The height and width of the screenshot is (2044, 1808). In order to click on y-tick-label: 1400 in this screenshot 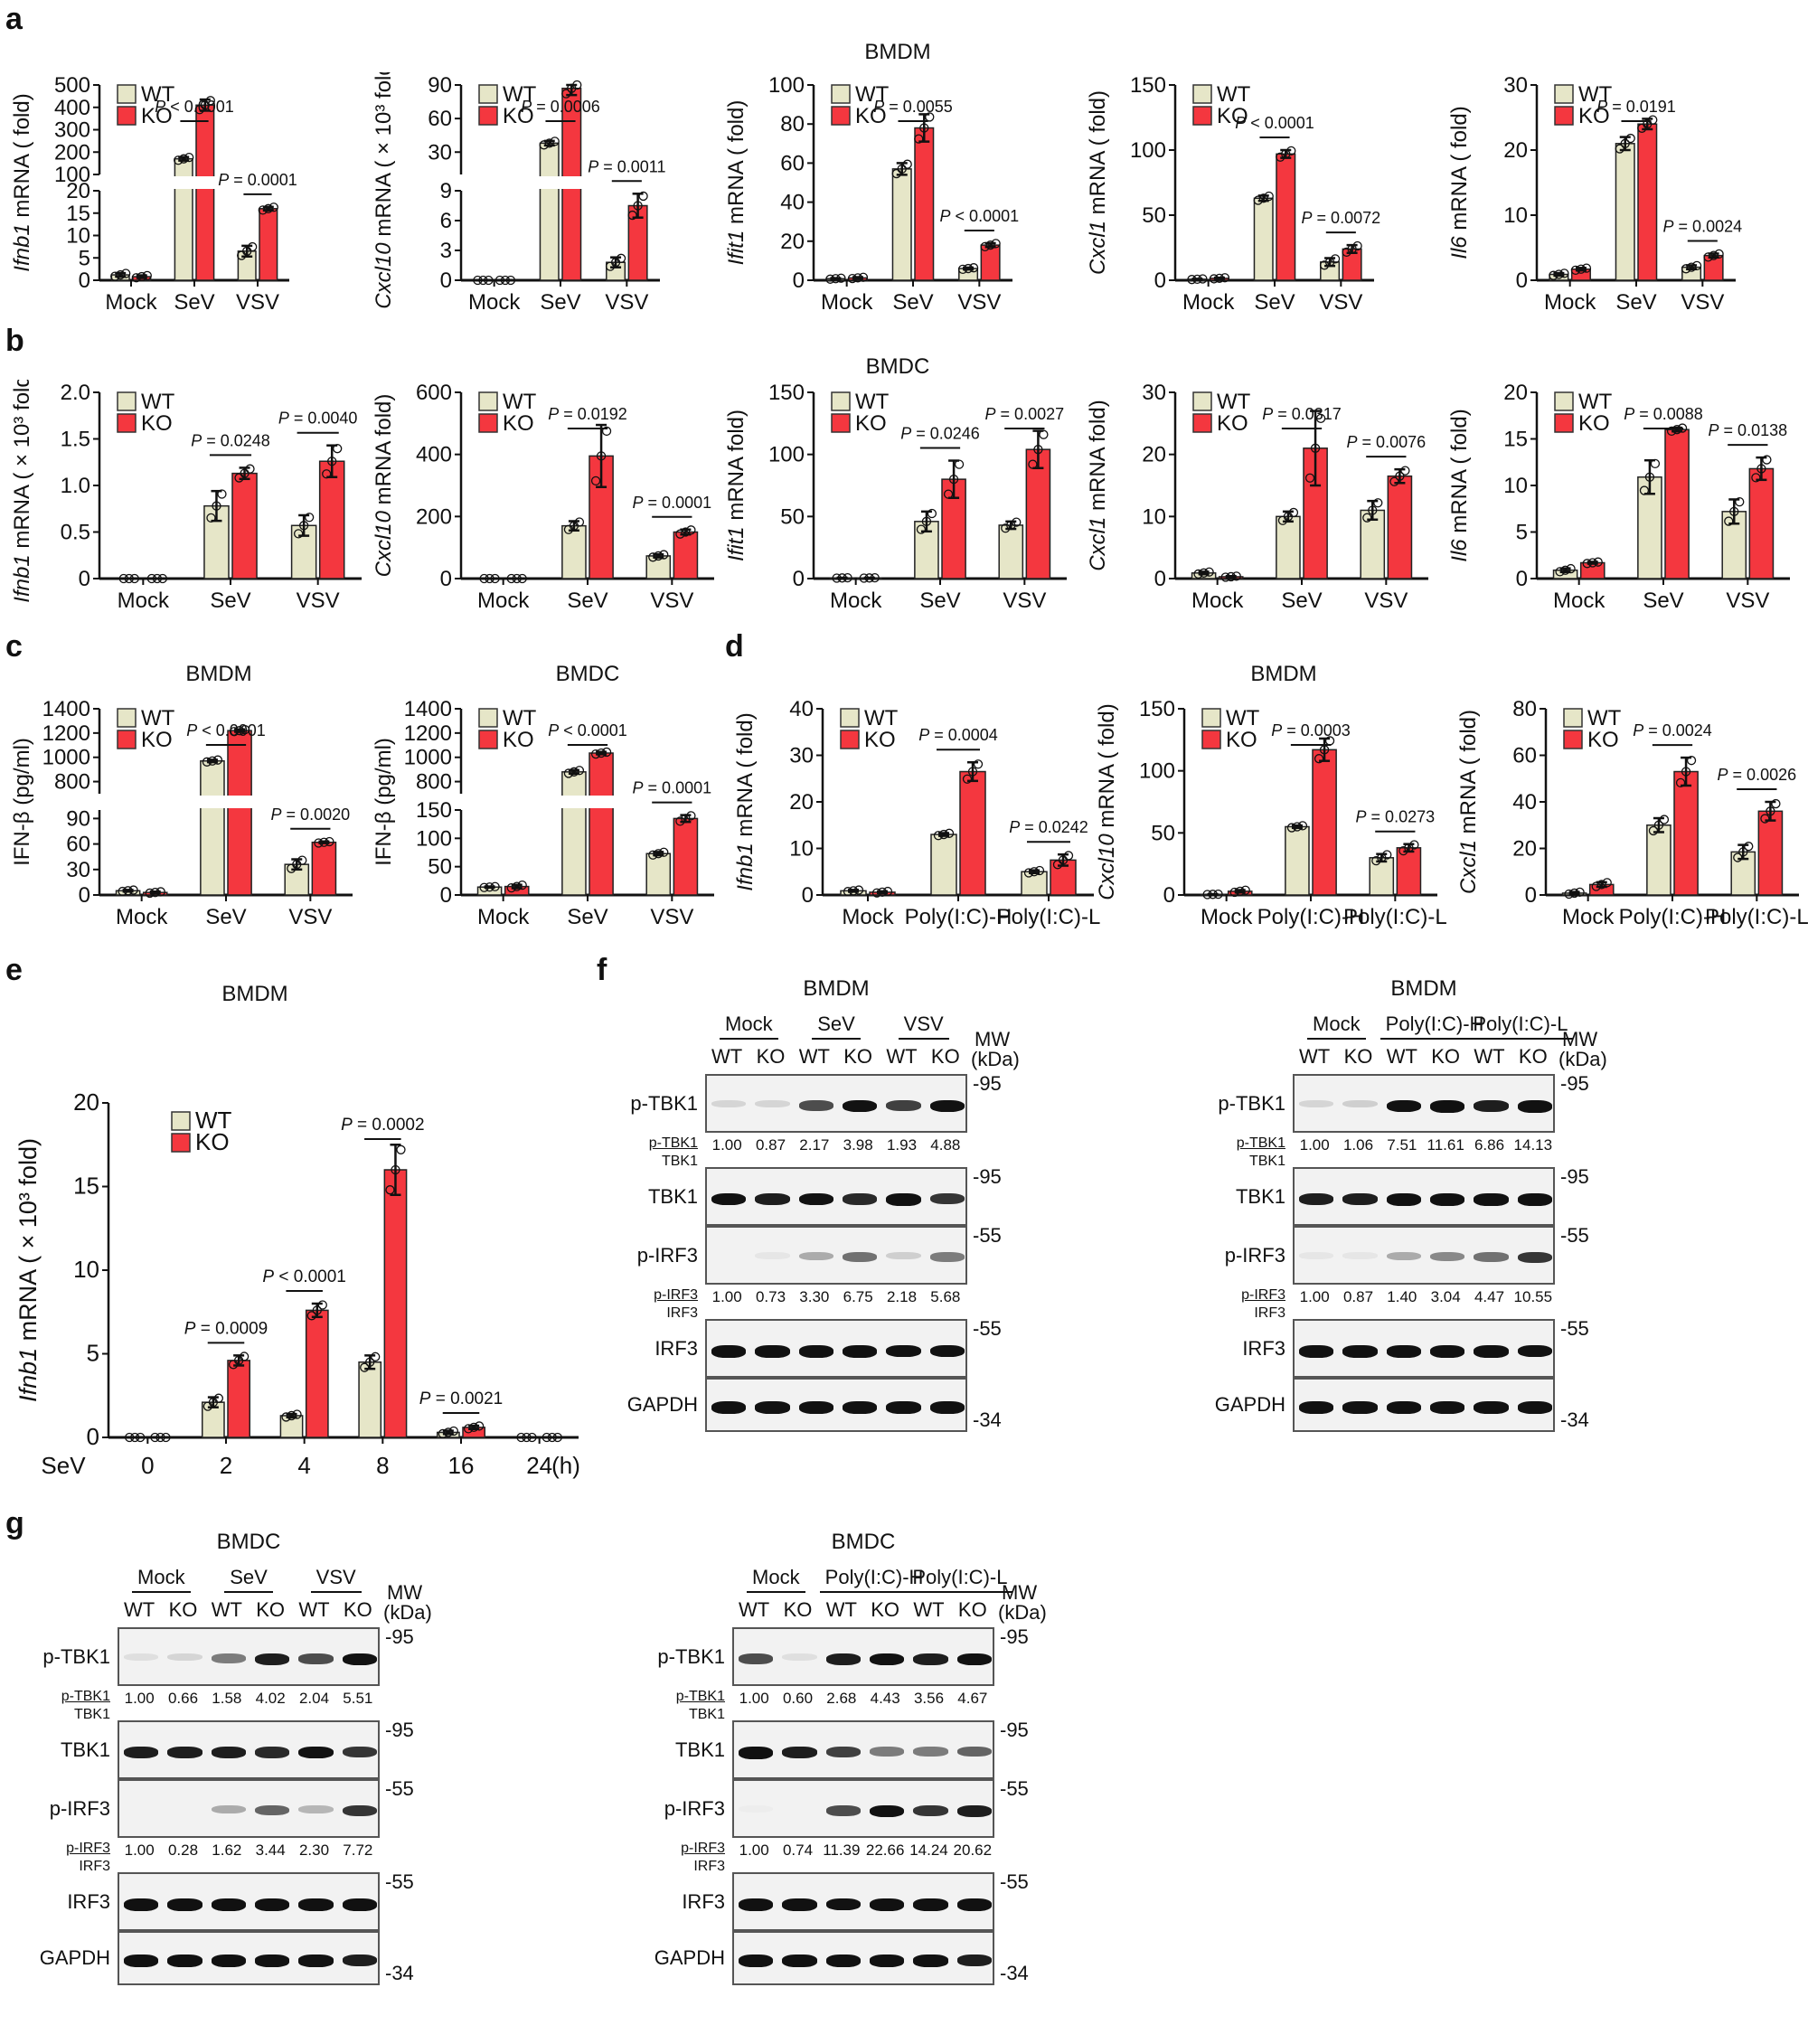, I will do `click(428, 709)`.